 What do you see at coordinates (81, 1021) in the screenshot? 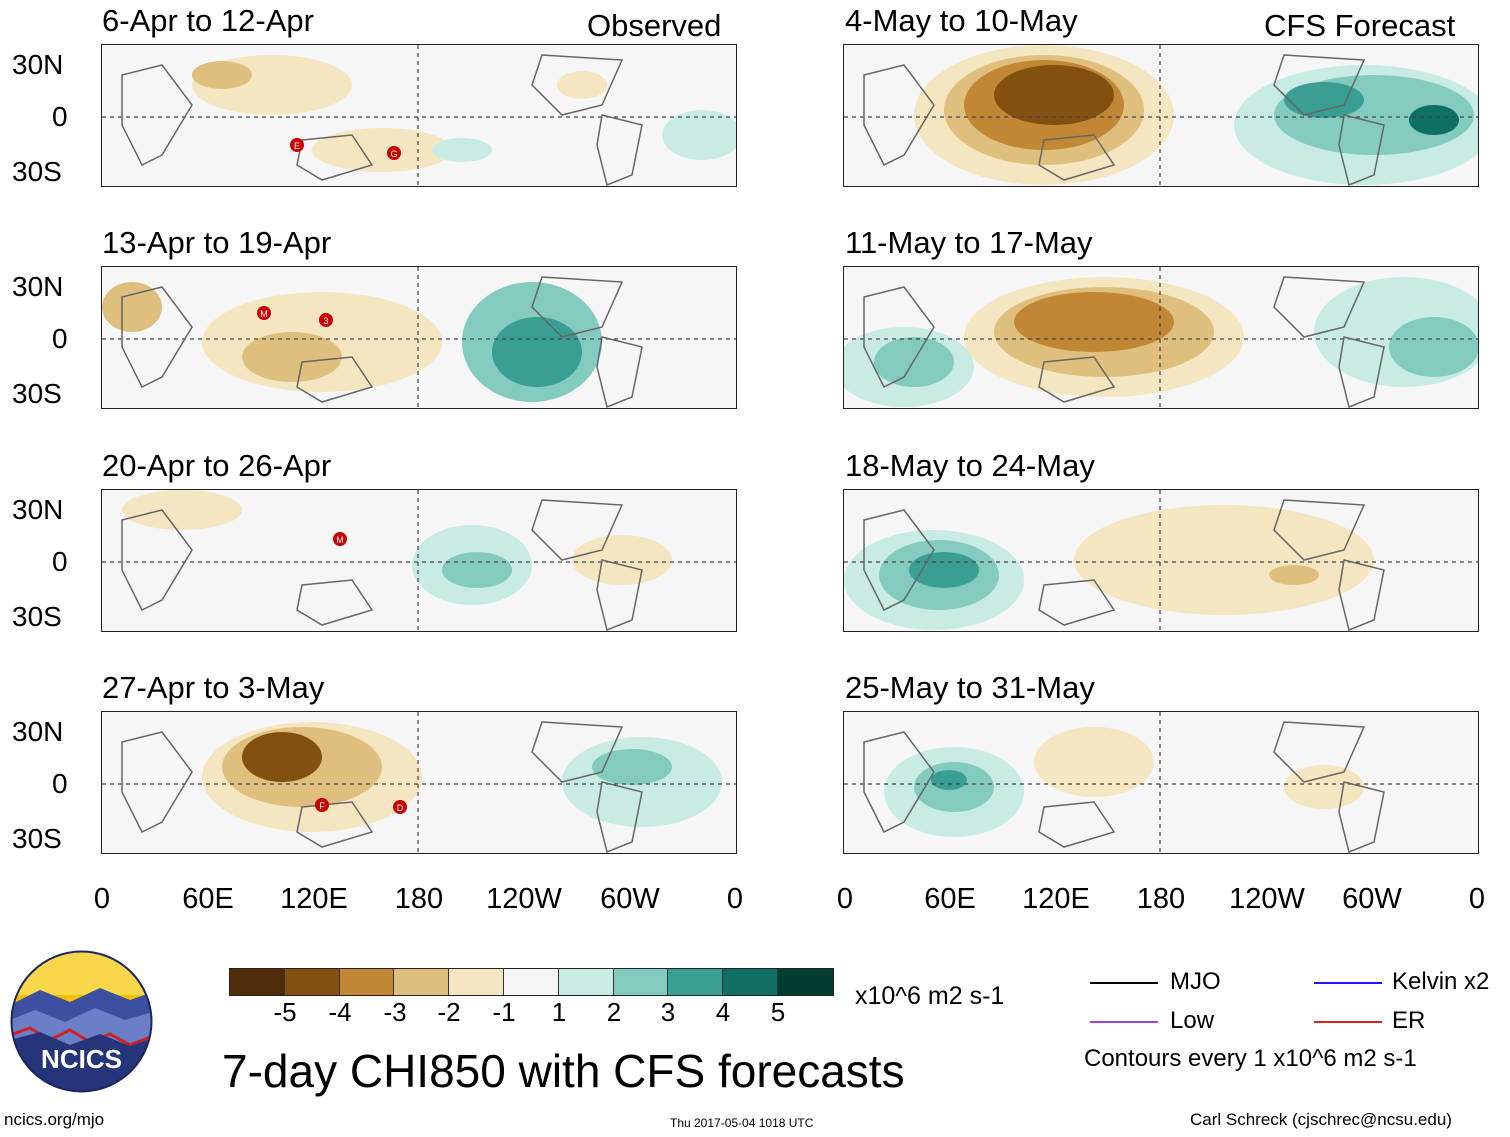
I see `ncics-logo: NCICS` at bounding box center [81, 1021].